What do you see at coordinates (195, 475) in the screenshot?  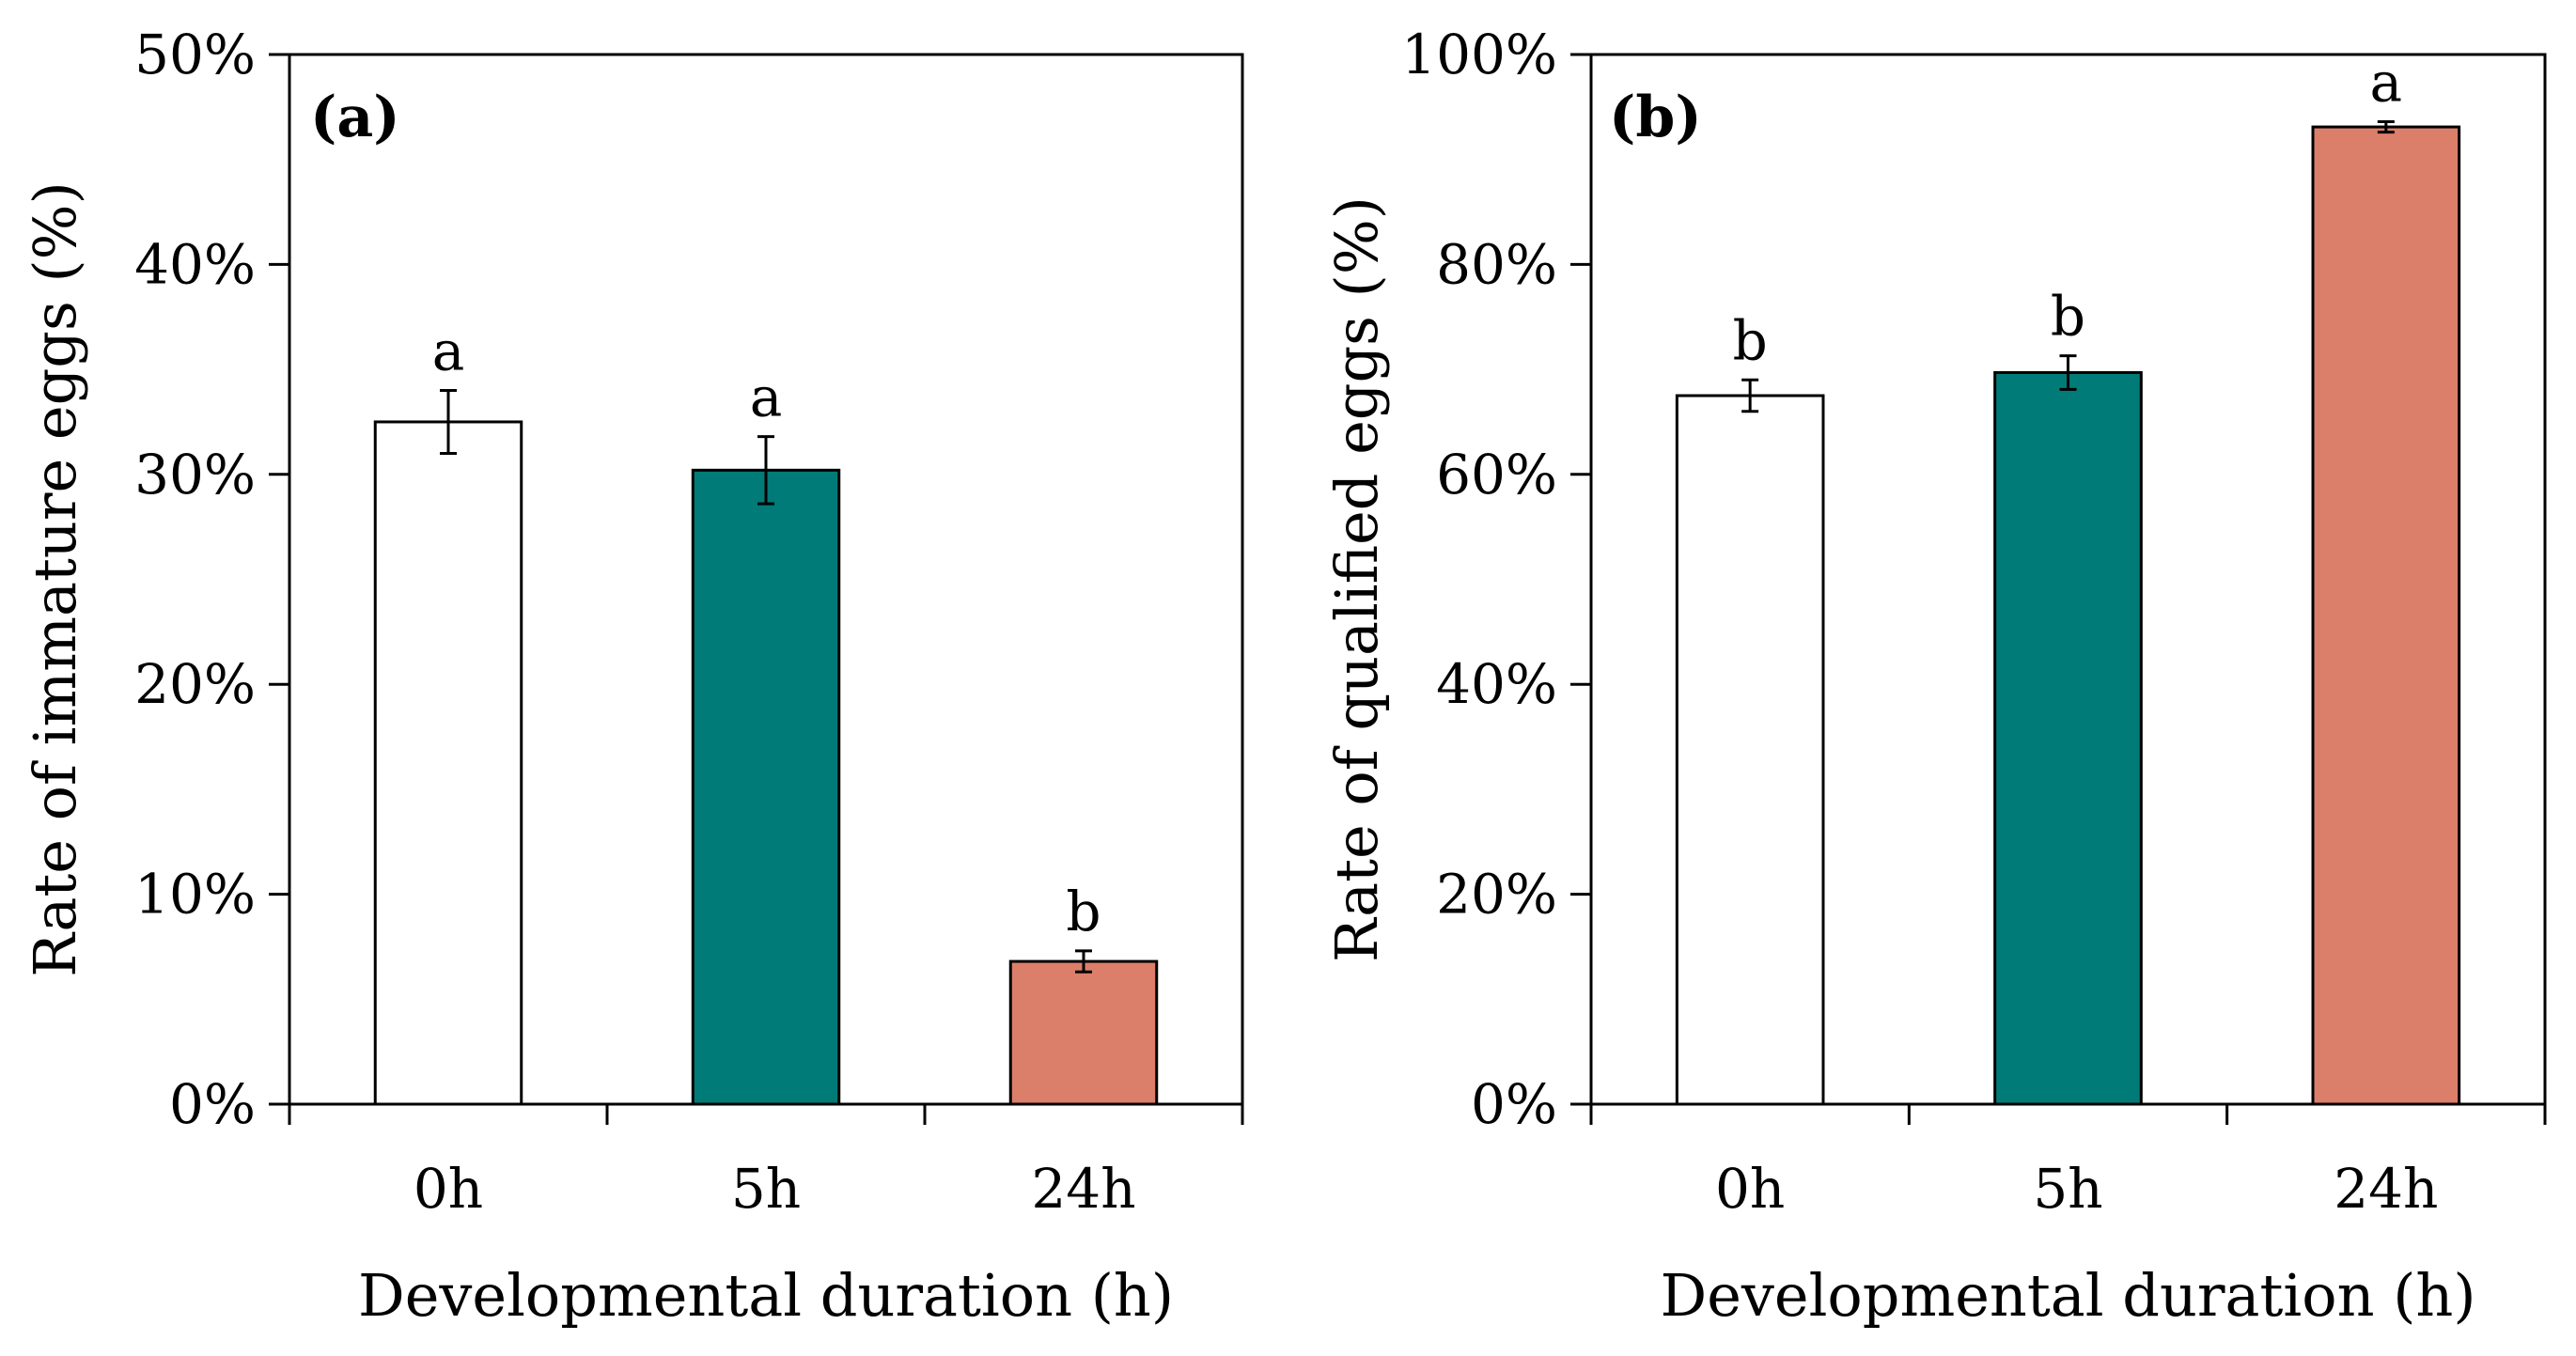 I see `y-tick-label: 30%` at bounding box center [195, 475].